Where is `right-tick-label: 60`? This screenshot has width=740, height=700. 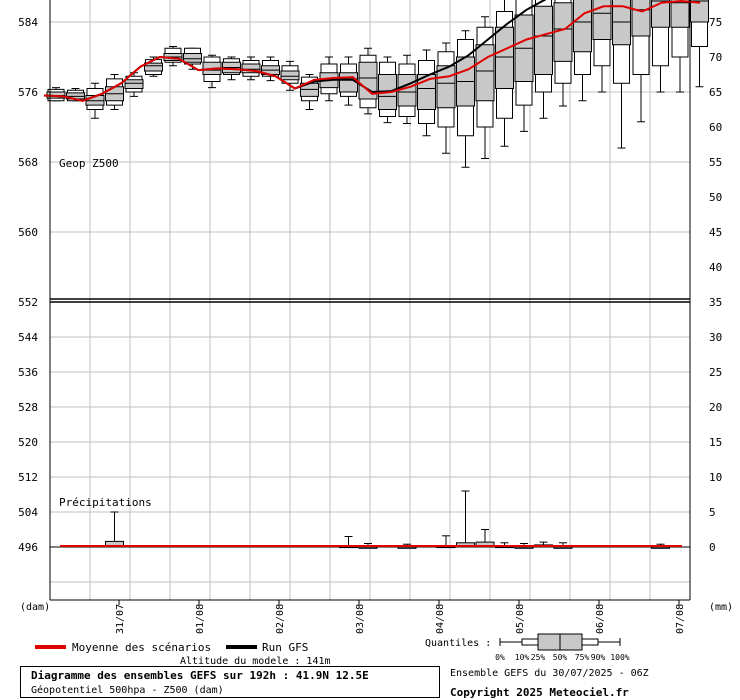
right-tick-label: 60 is located at coordinates (715, 127).